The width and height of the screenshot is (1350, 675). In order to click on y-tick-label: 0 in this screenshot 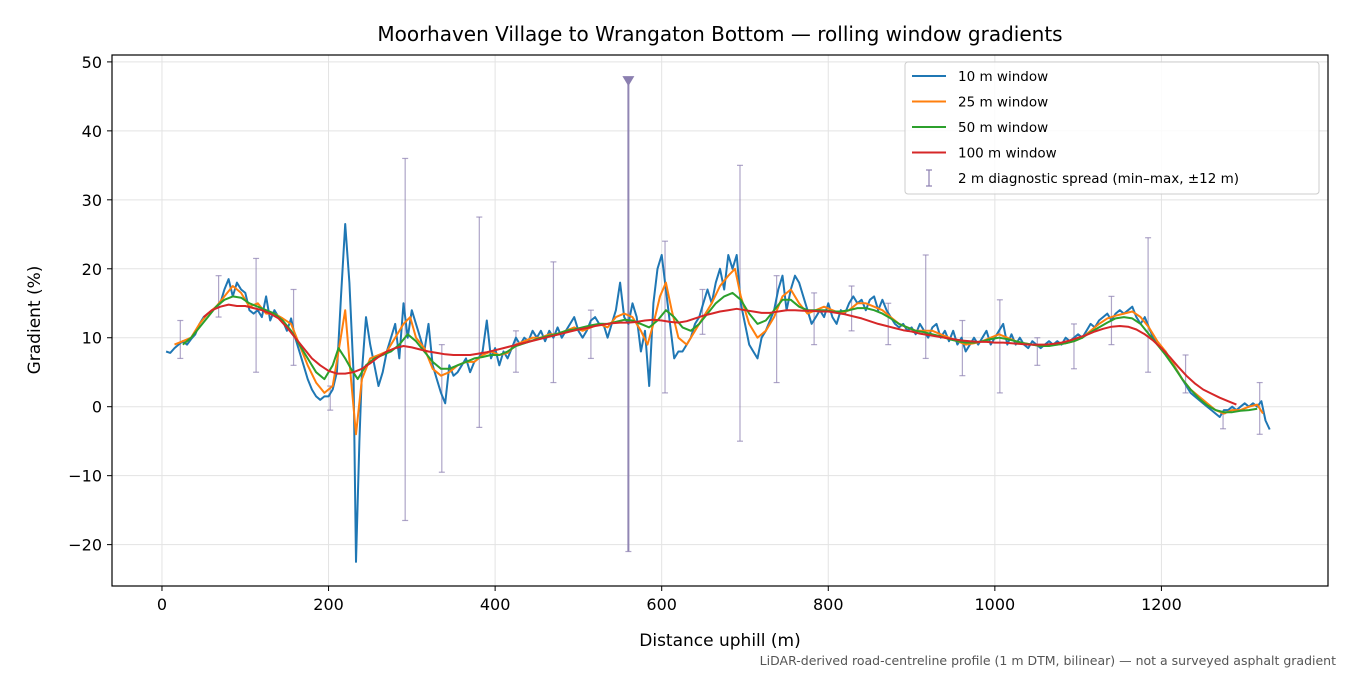, I will do `click(97, 407)`.